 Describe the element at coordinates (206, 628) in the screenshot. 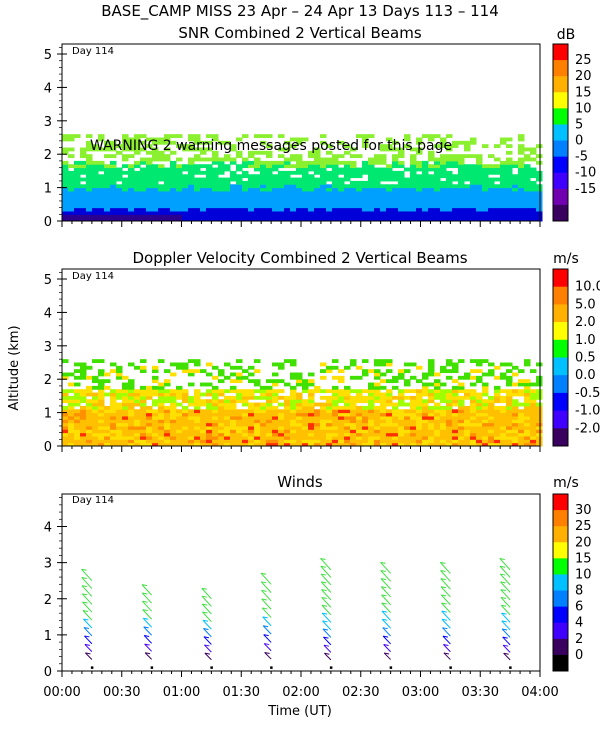

I see `wind-barb-flag` at that location.